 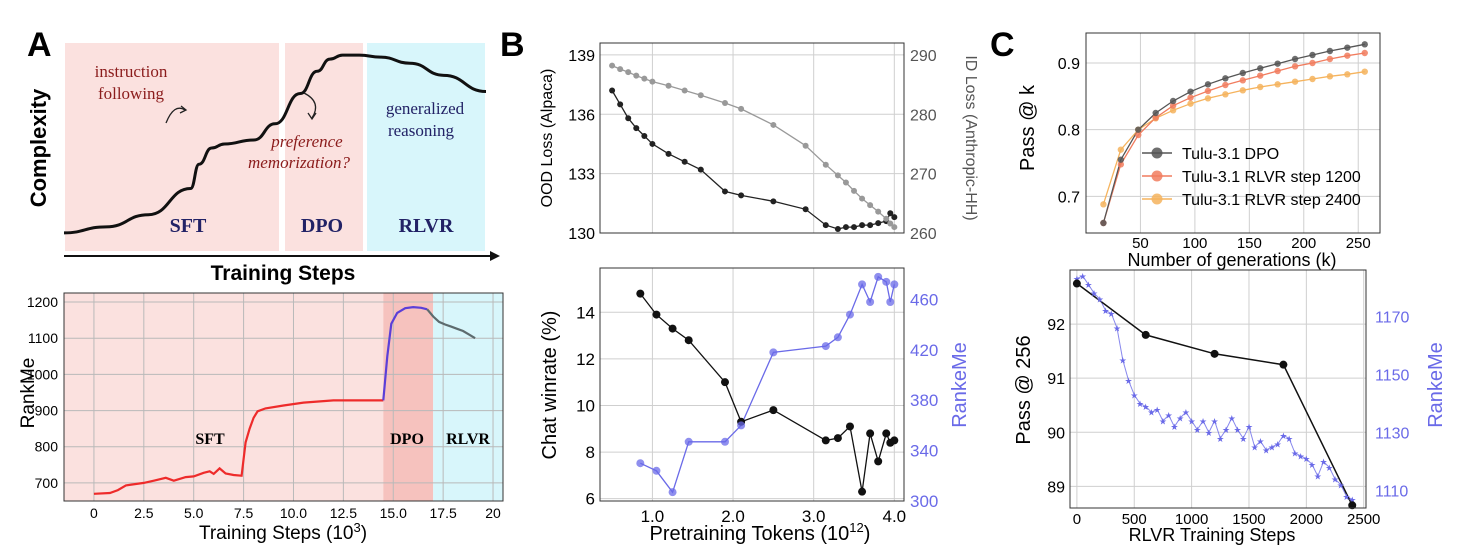 I want to click on y-axis-label-right: ID Loss (Anthropic-HH), so click(x=970, y=137).